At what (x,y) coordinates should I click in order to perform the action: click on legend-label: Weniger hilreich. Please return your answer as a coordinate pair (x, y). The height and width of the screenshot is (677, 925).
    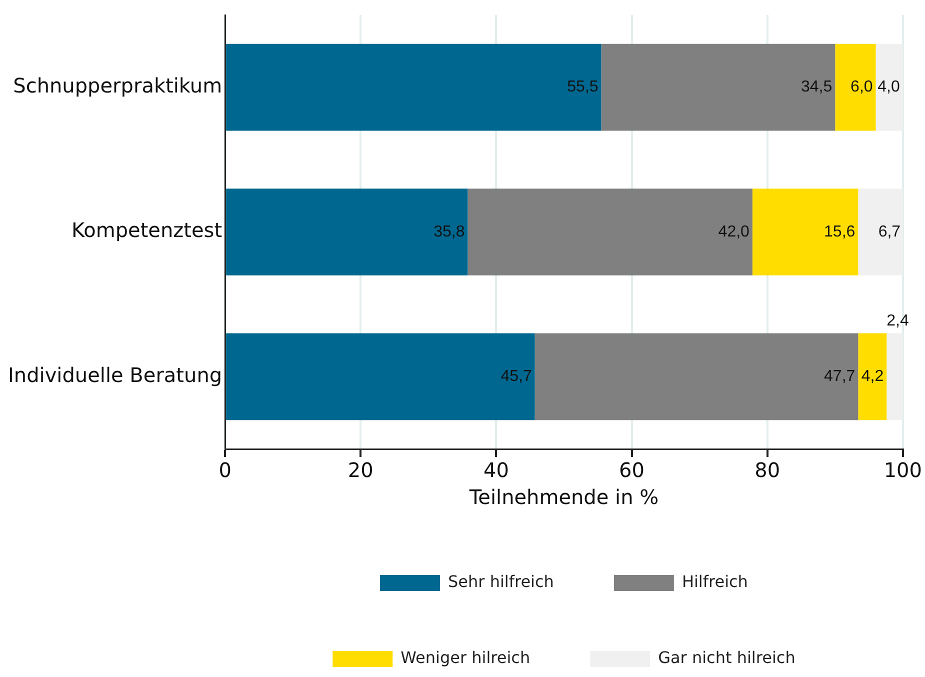
    Looking at the image, I should click on (465, 658).